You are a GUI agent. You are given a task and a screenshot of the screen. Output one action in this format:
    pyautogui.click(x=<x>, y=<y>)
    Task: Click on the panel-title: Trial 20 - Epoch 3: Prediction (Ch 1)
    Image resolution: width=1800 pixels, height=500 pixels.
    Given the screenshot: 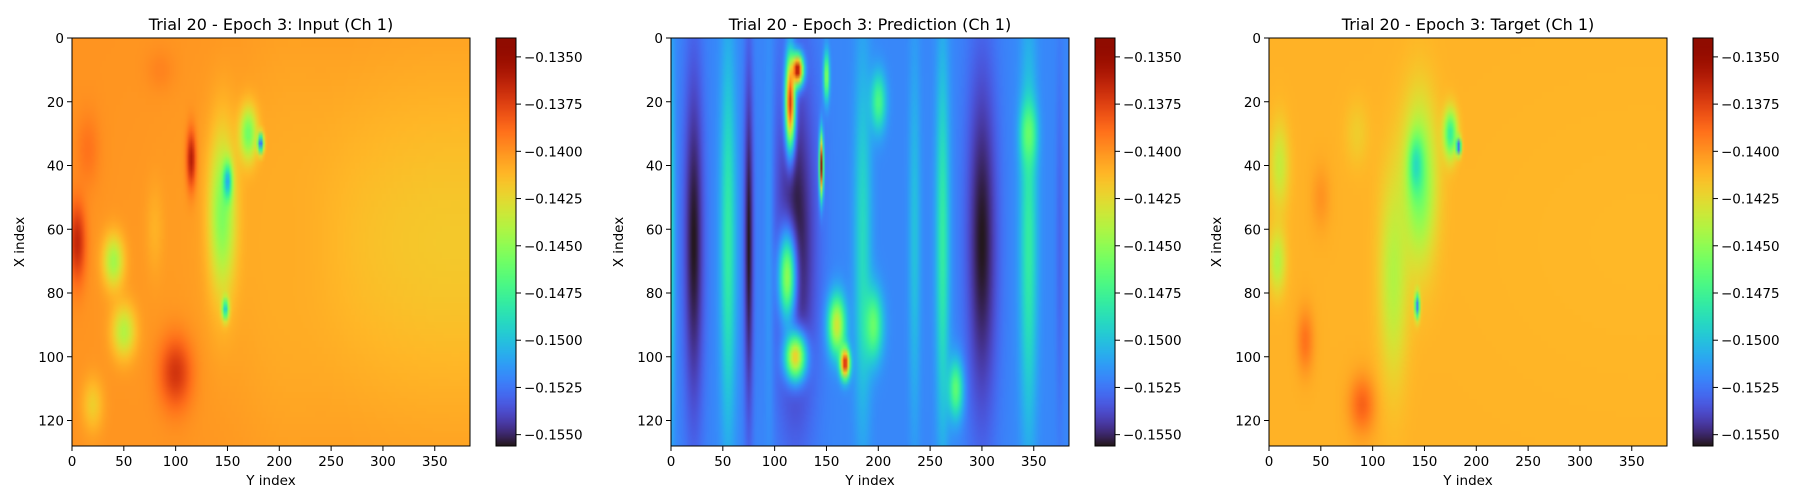 What is the action you would take?
    pyautogui.click(x=869, y=24)
    